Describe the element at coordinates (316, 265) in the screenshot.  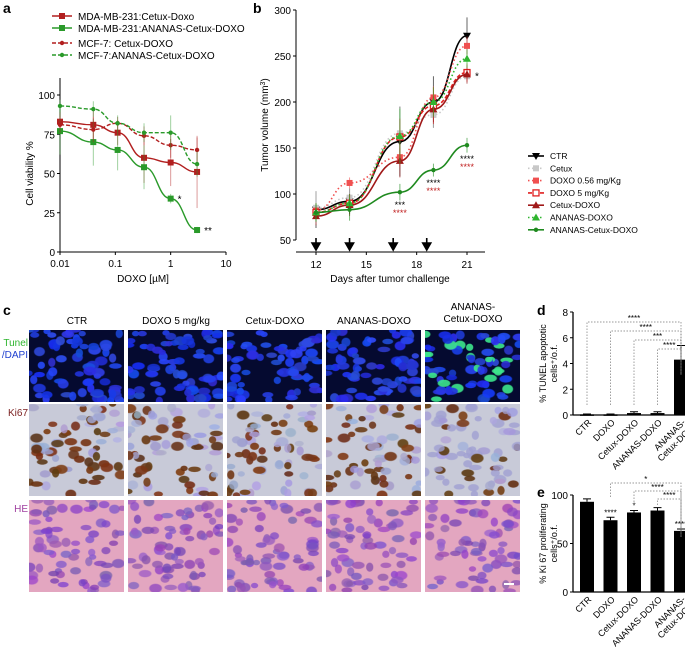
I see `x-tick-label: 12` at that location.